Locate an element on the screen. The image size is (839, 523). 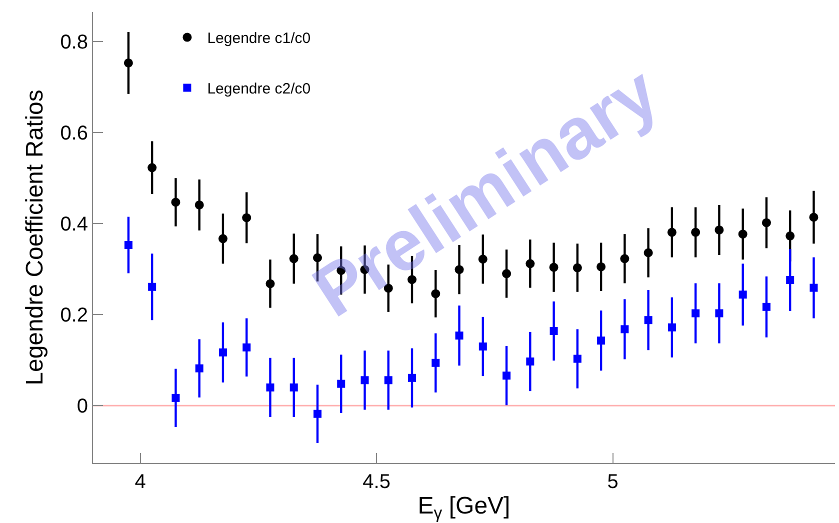
x-tick-label: 4.5 is located at coordinates (376, 482).